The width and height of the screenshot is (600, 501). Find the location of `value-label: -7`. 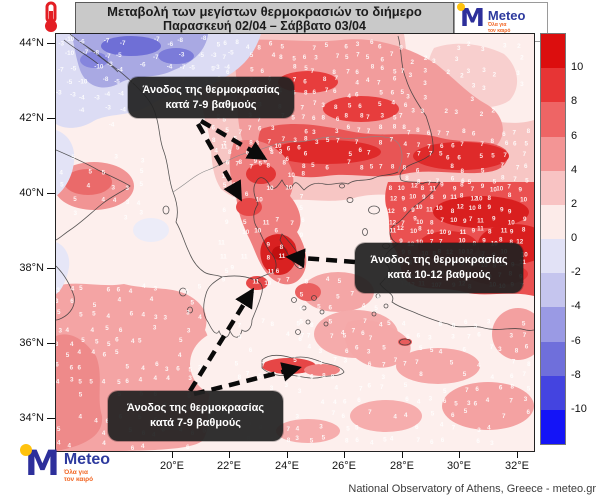

value-label: -7 is located at coordinates (107, 41).